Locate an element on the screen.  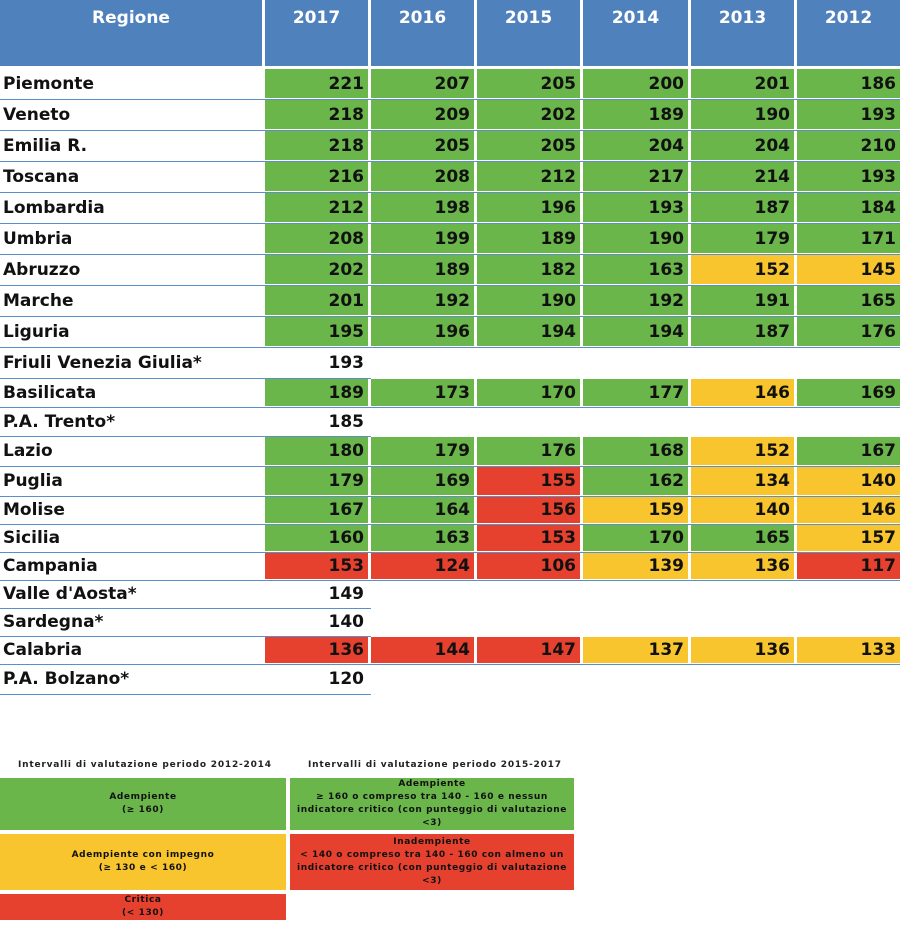
value-cell-2014: 163 is located at coordinates (635, 269).